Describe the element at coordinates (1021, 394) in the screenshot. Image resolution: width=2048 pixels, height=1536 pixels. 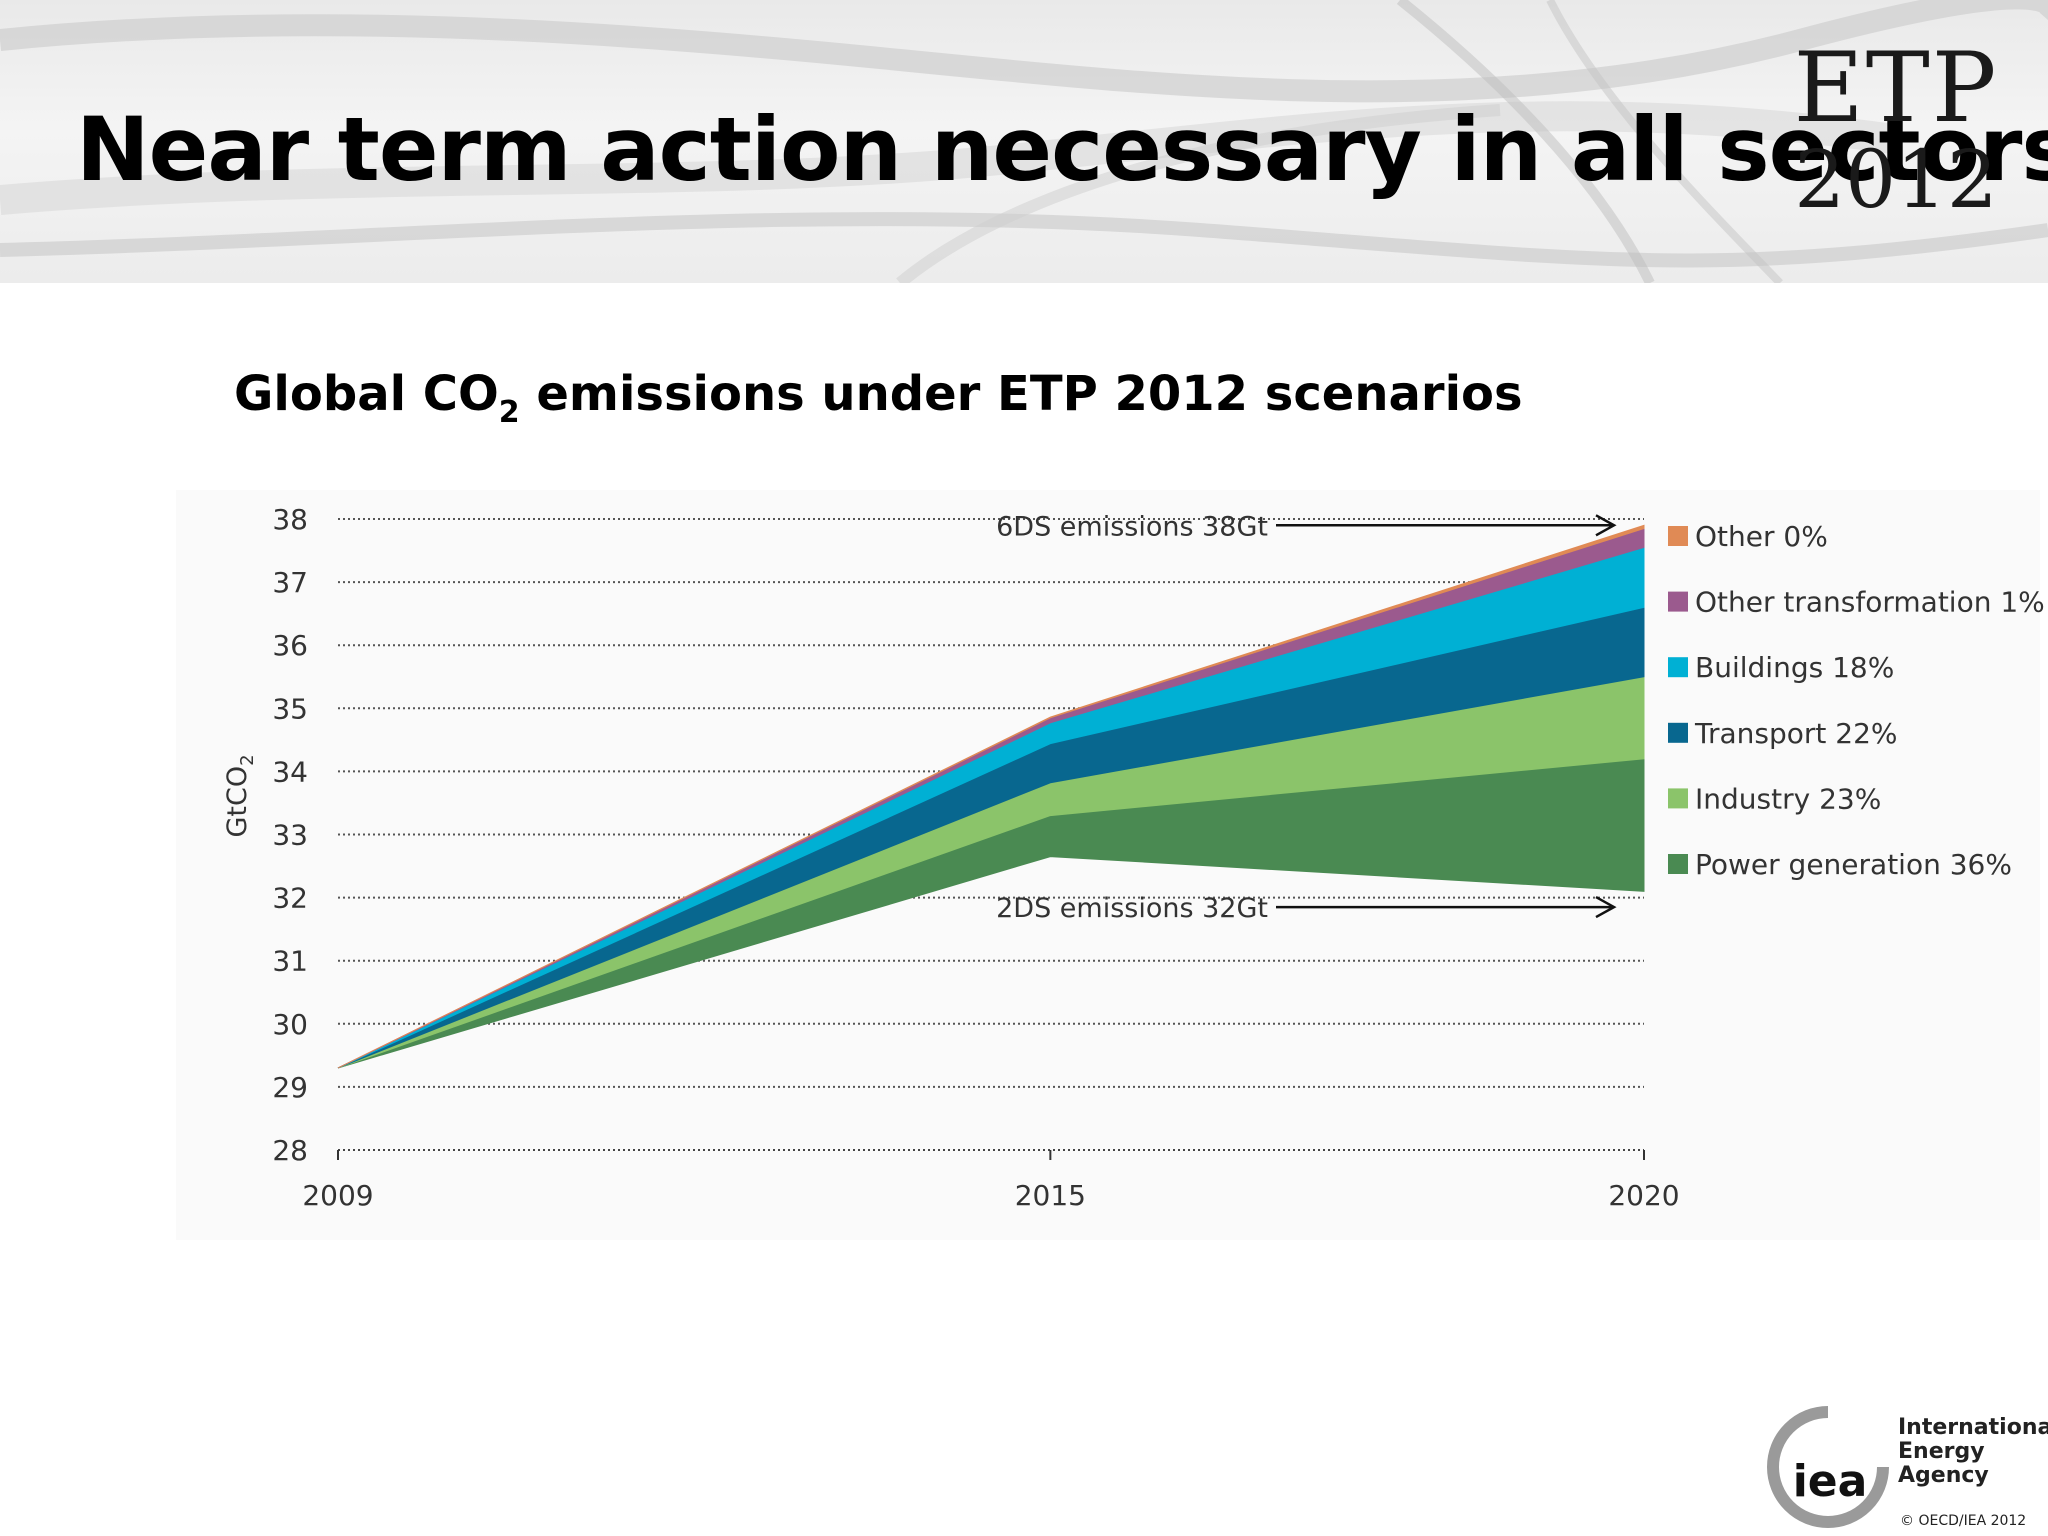
I see `subtitle-text-post: emissions under ETP 2012 scenarios` at that location.